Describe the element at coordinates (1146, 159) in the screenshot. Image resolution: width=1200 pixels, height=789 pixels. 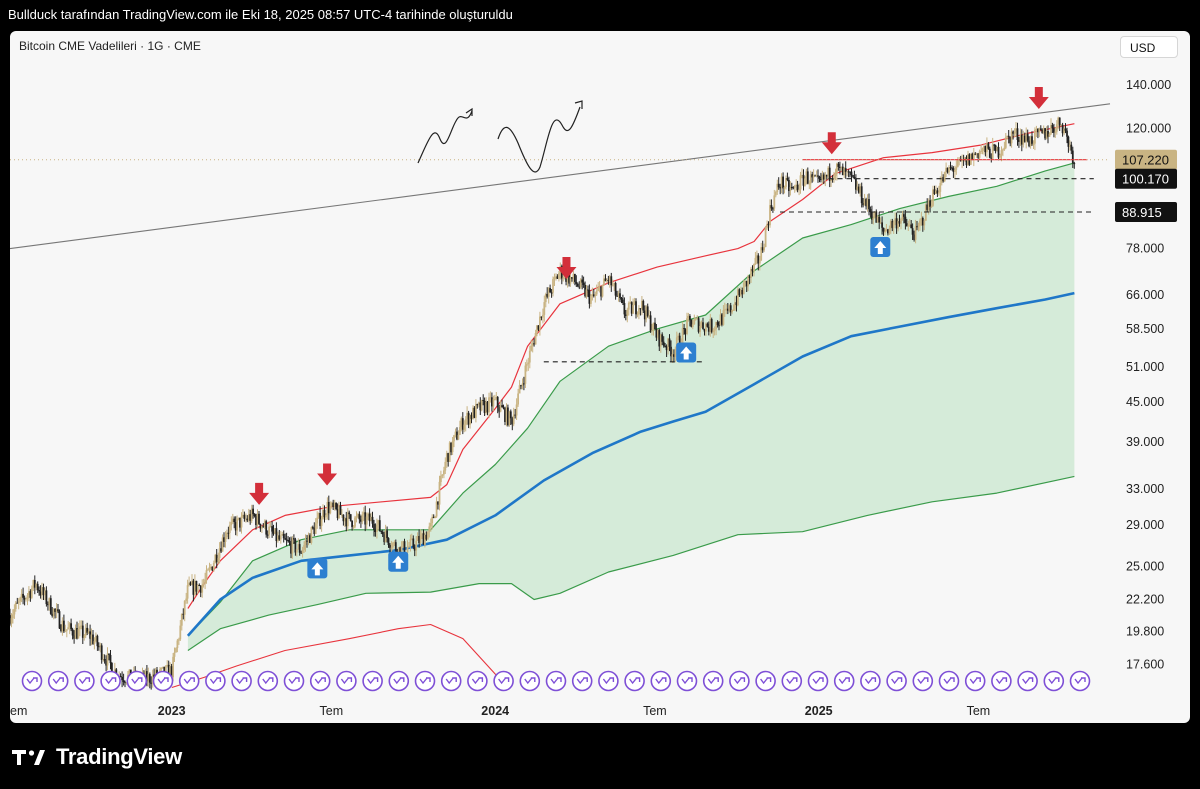
I see `price-label-box` at that location.